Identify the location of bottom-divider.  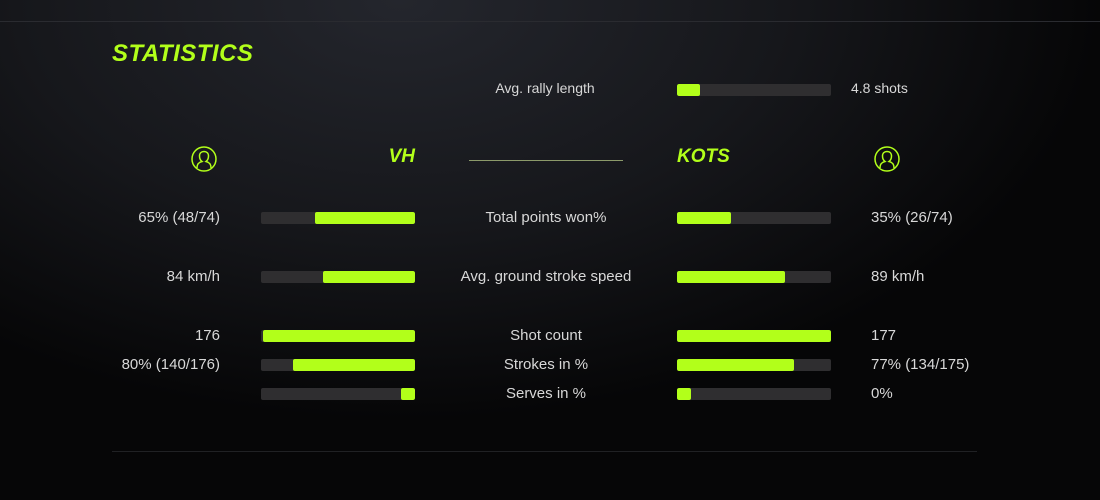
(544, 451).